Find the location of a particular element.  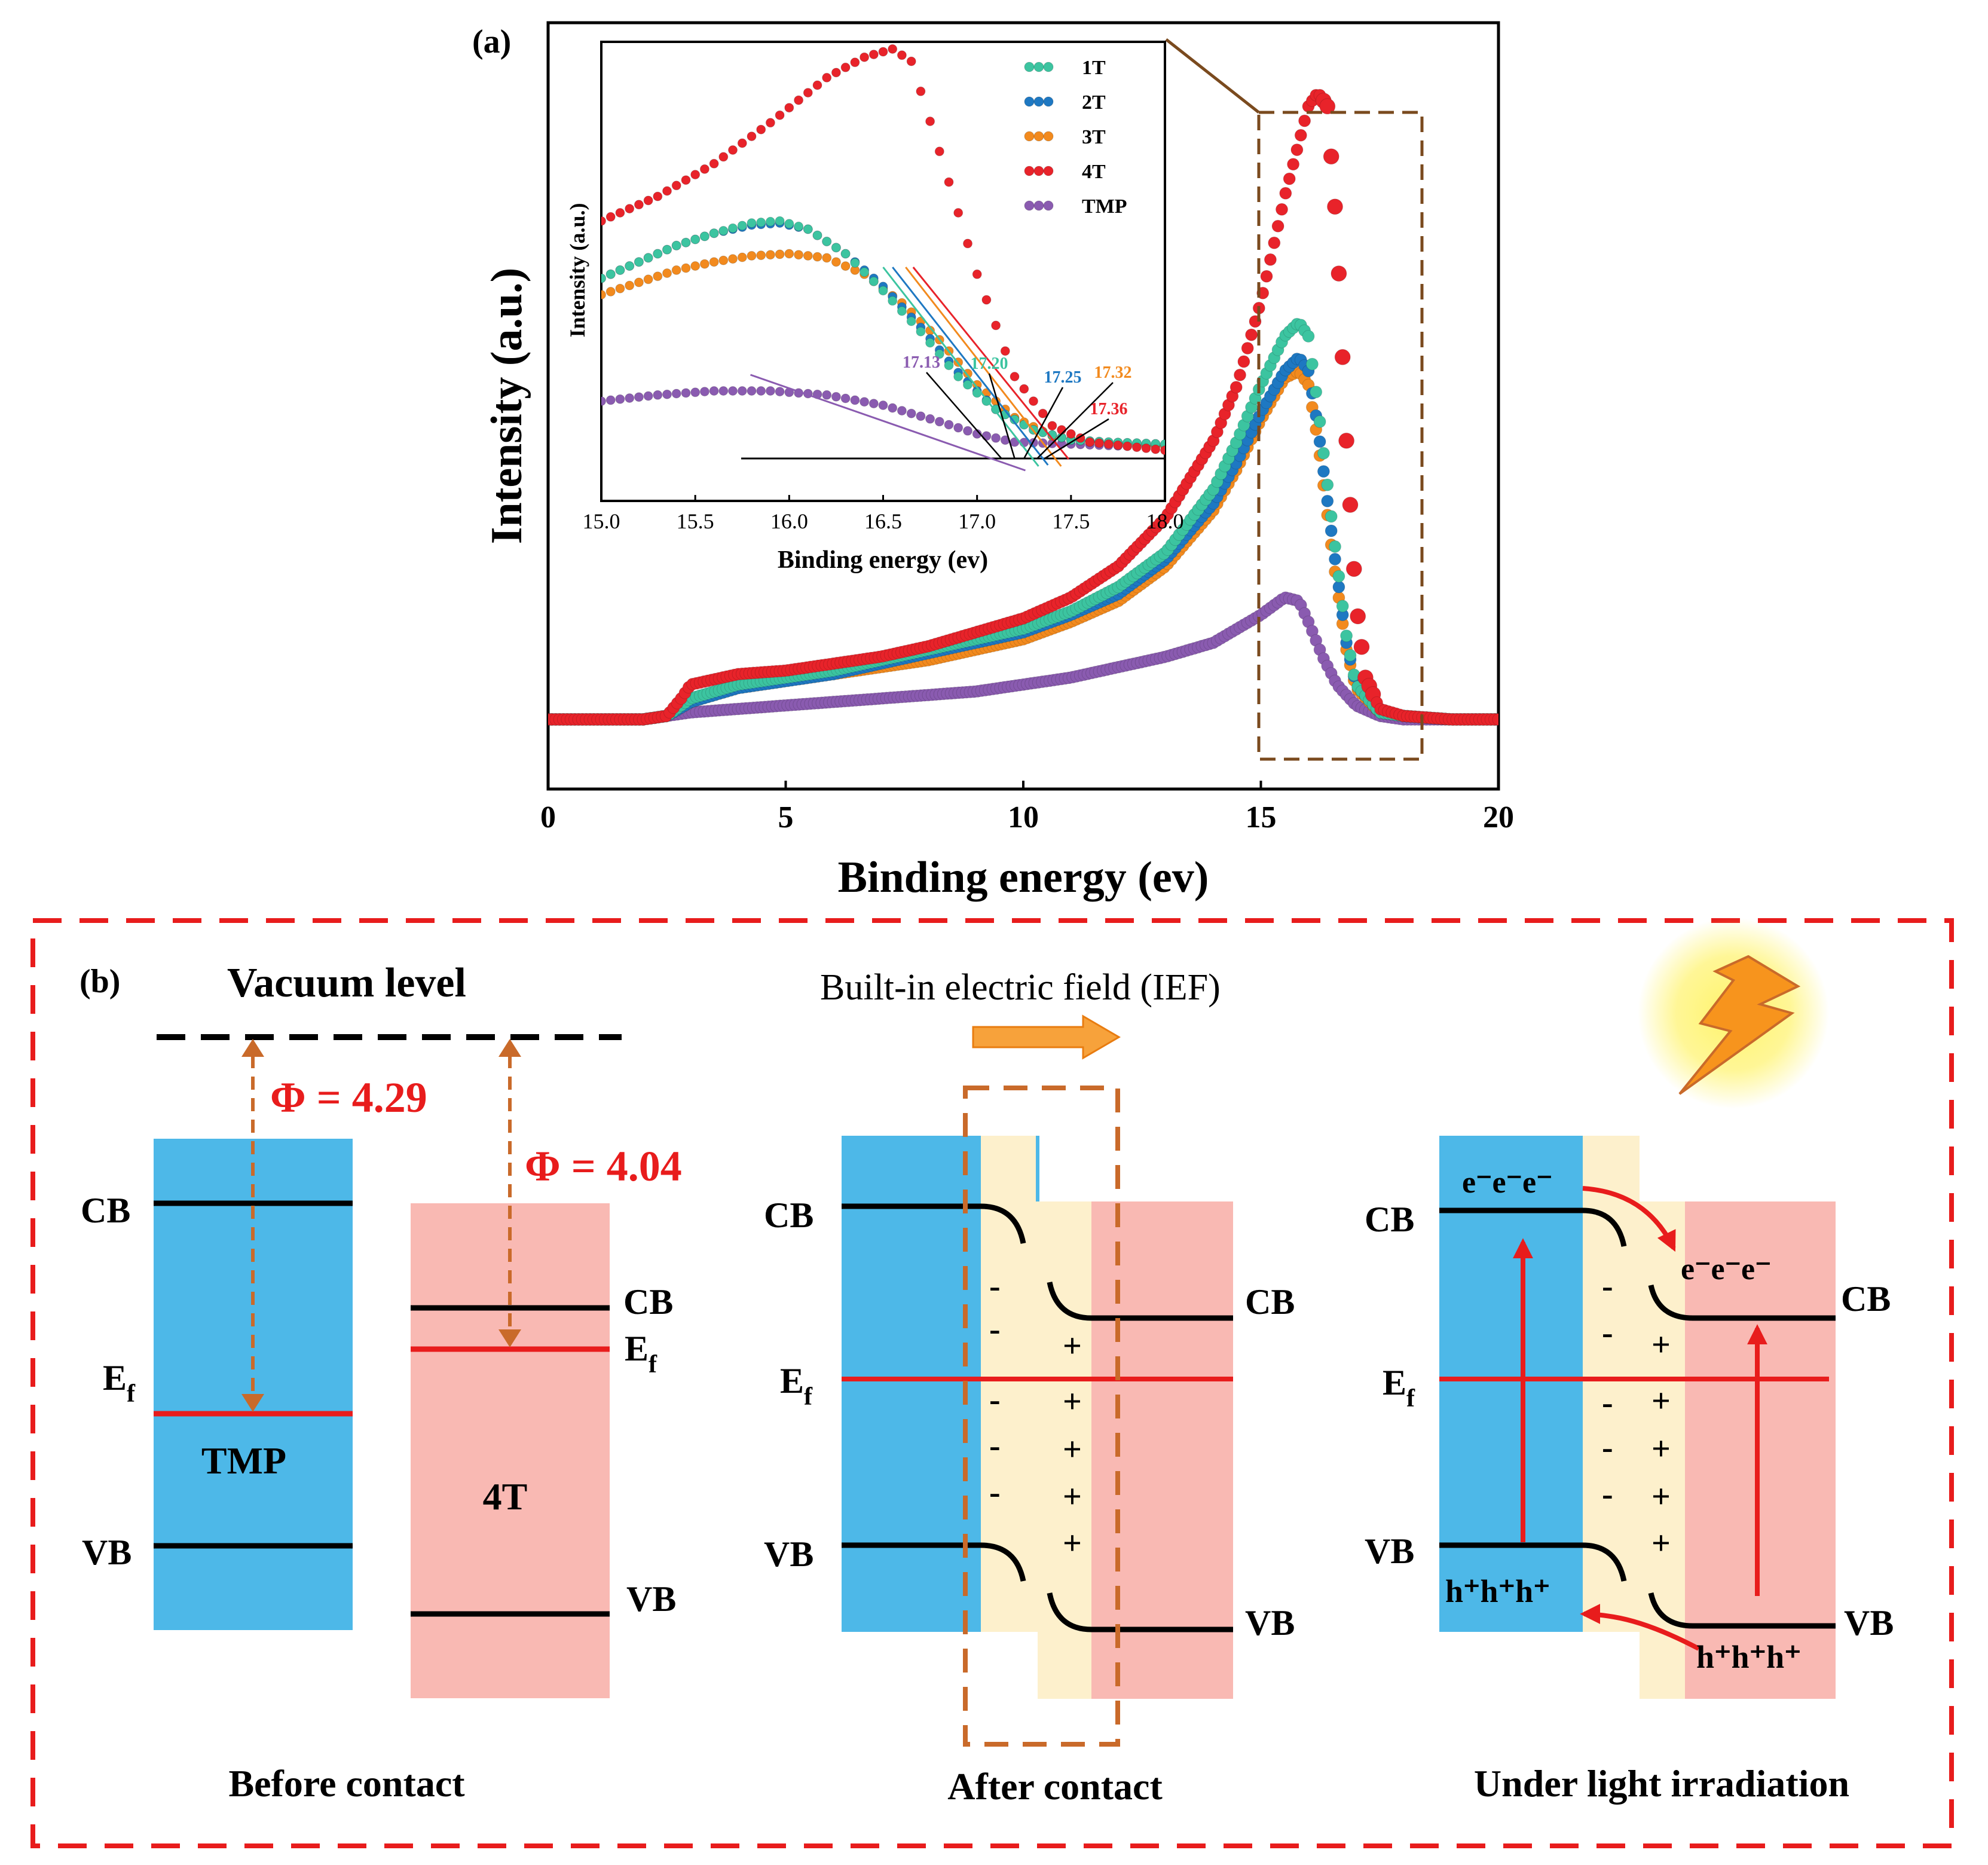

after-cb-right-label: CB is located at coordinates (1270, 1302).